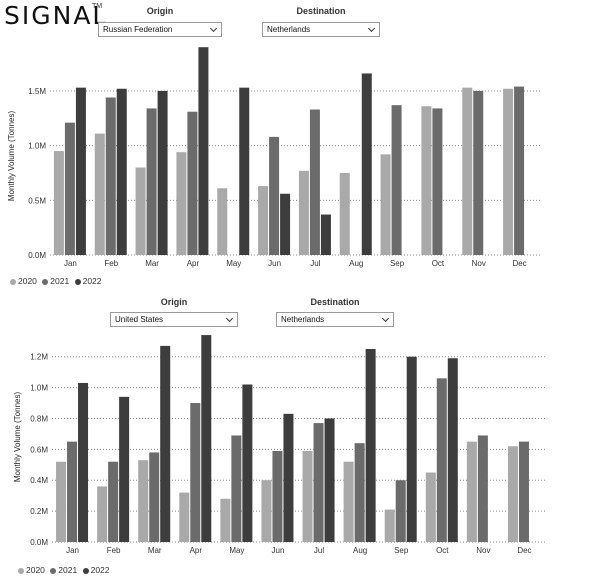  I want to click on bar-2021-may, so click(236, 488).